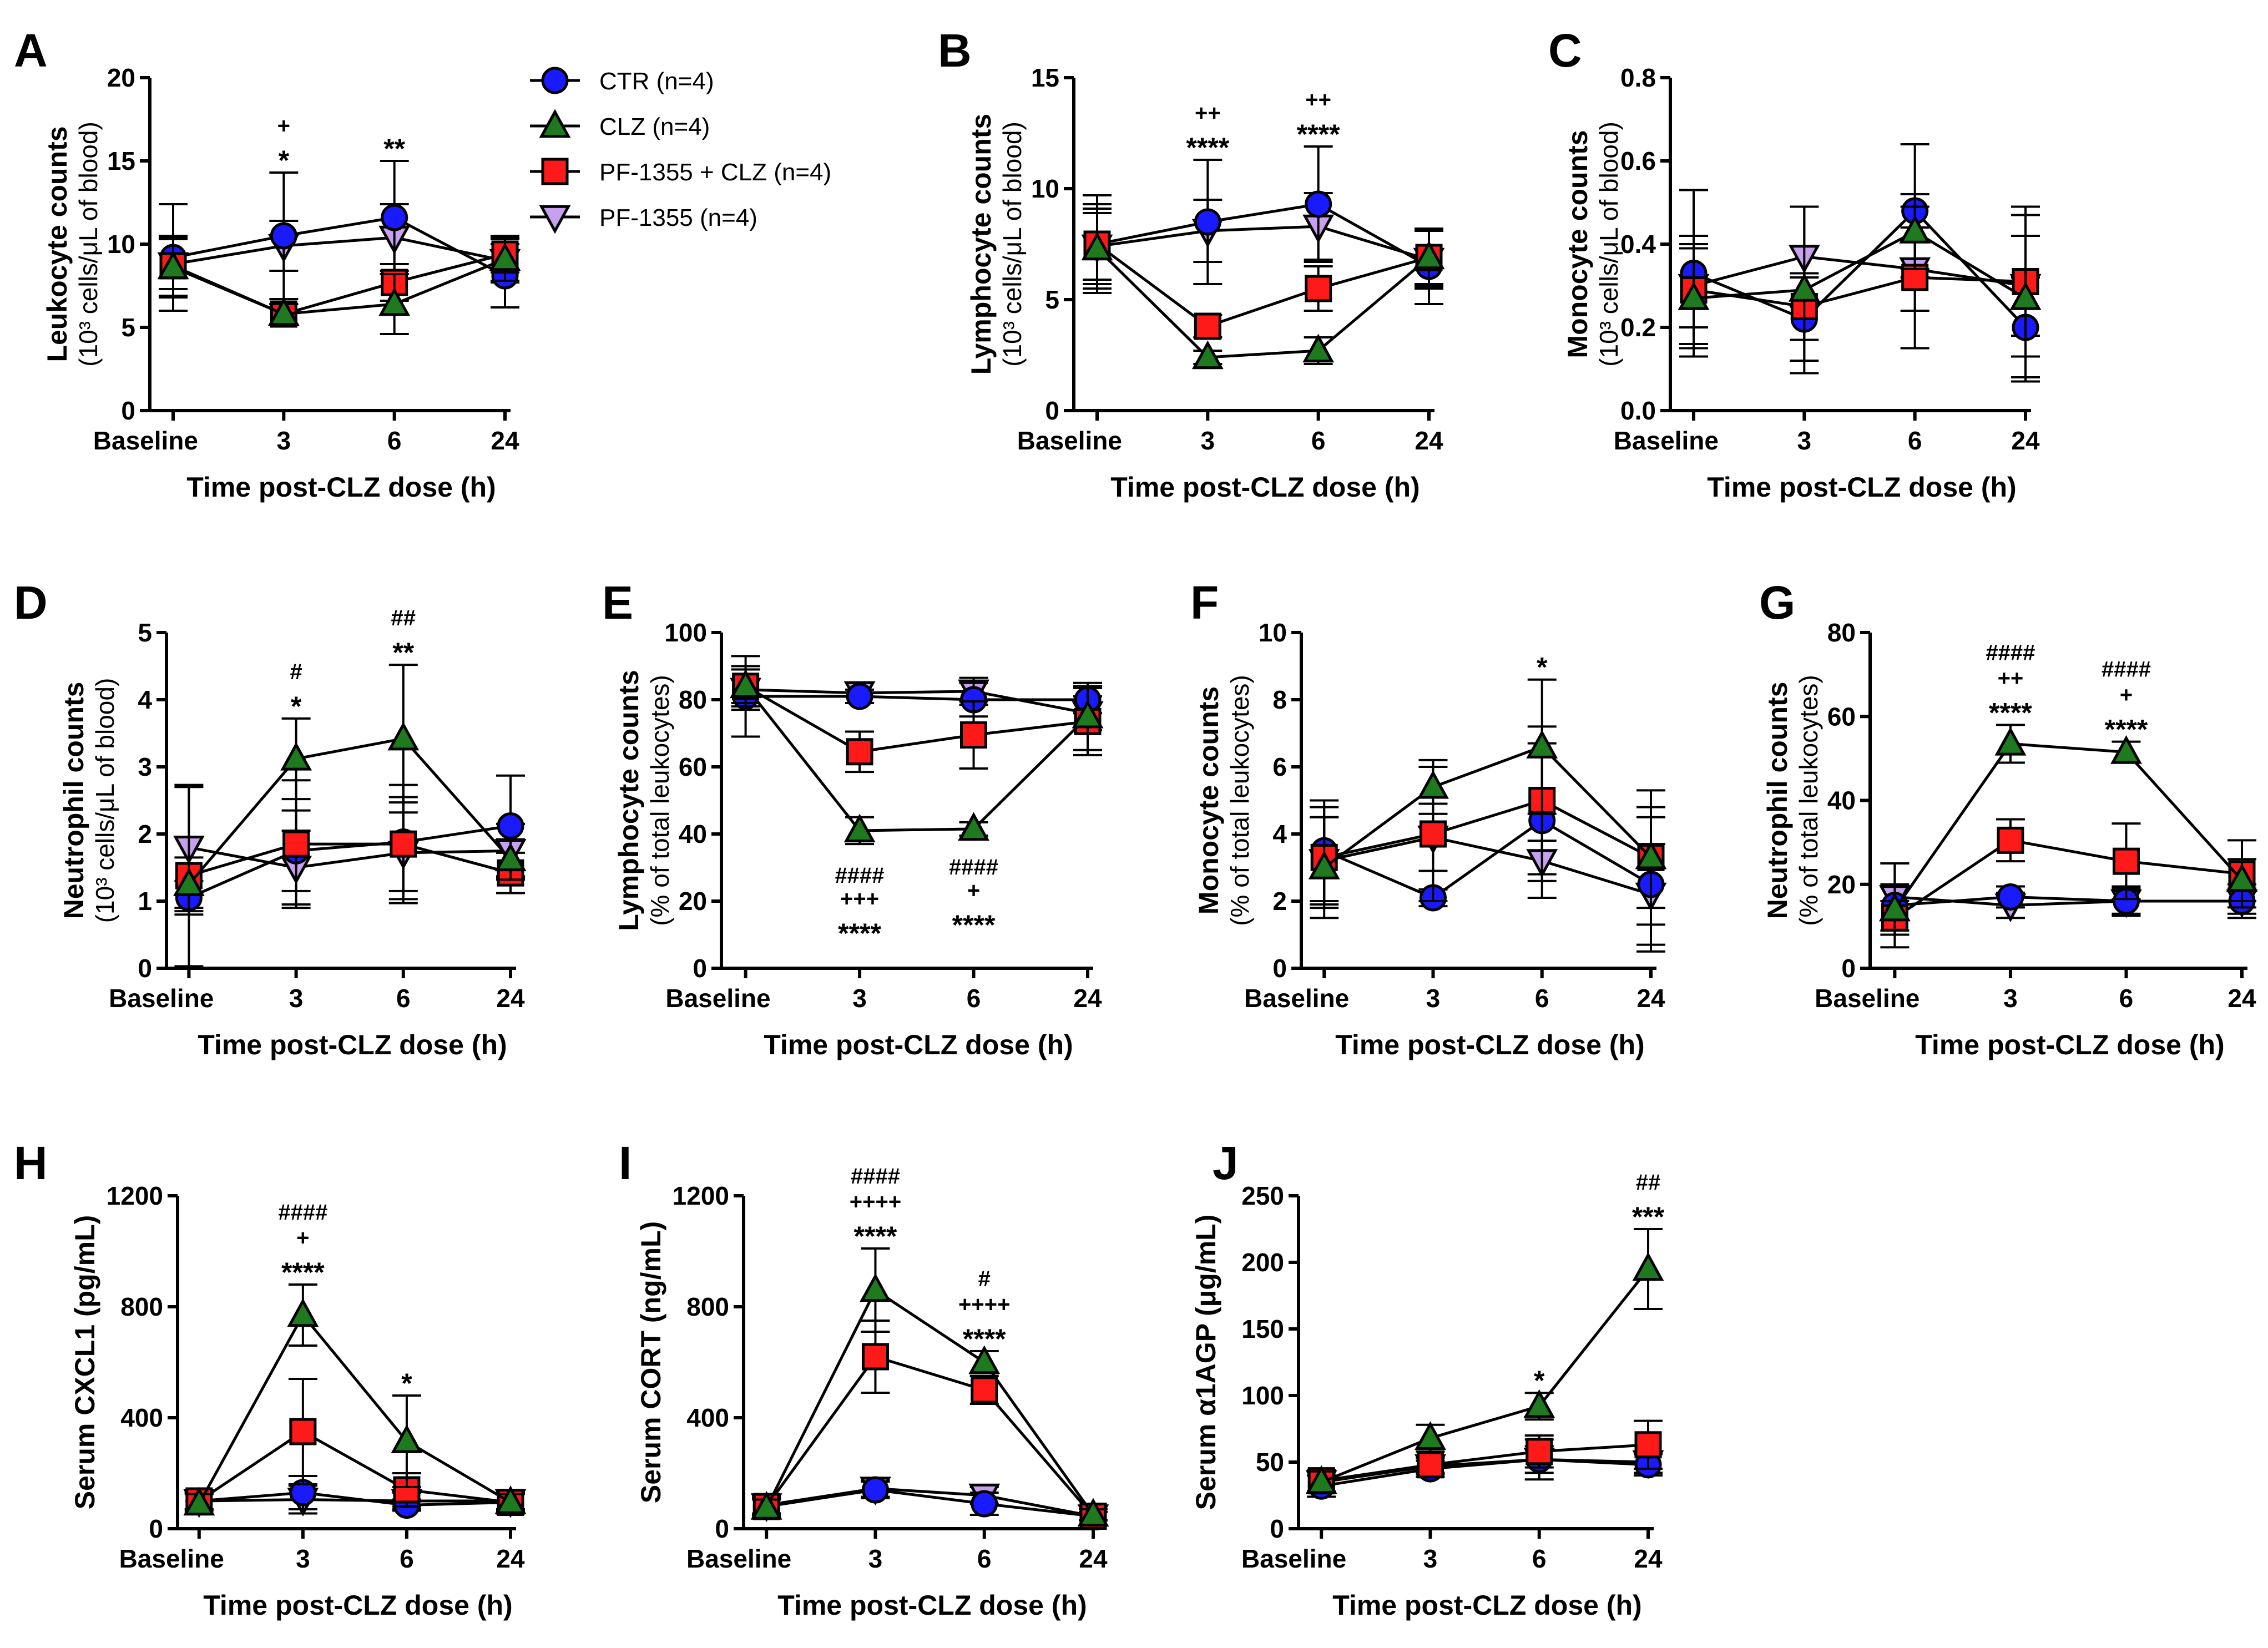 Image resolution: width=2268 pixels, height=1648 pixels. Describe the element at coordinates (1638, 244) in the screenshot. I see `y-tick-label: 0.4` at that location.